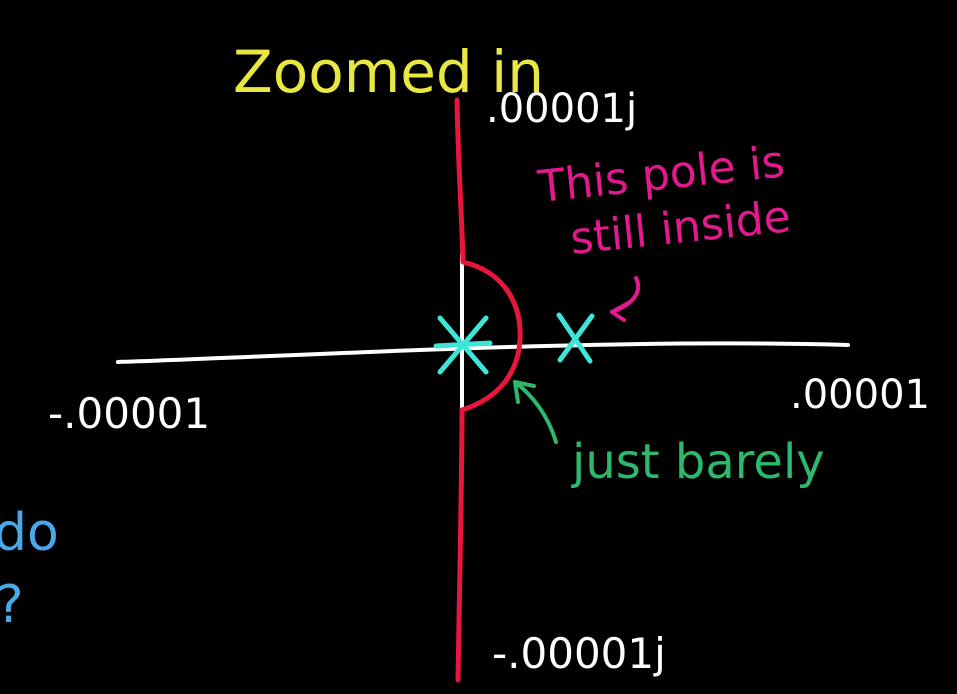  I want to click on right-pole-marker, so click(575, 338).